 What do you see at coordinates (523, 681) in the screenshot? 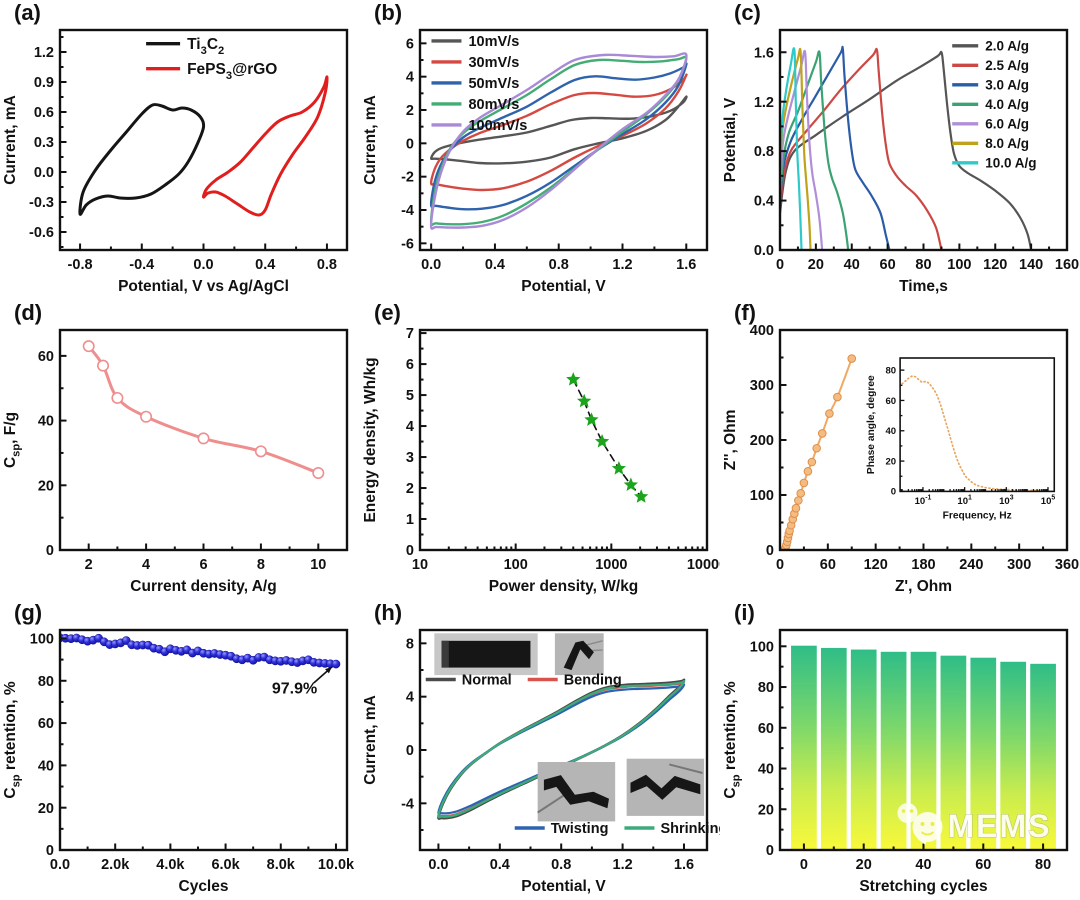
I see `legend: Normal Bending` at bounding box center [523, 681].